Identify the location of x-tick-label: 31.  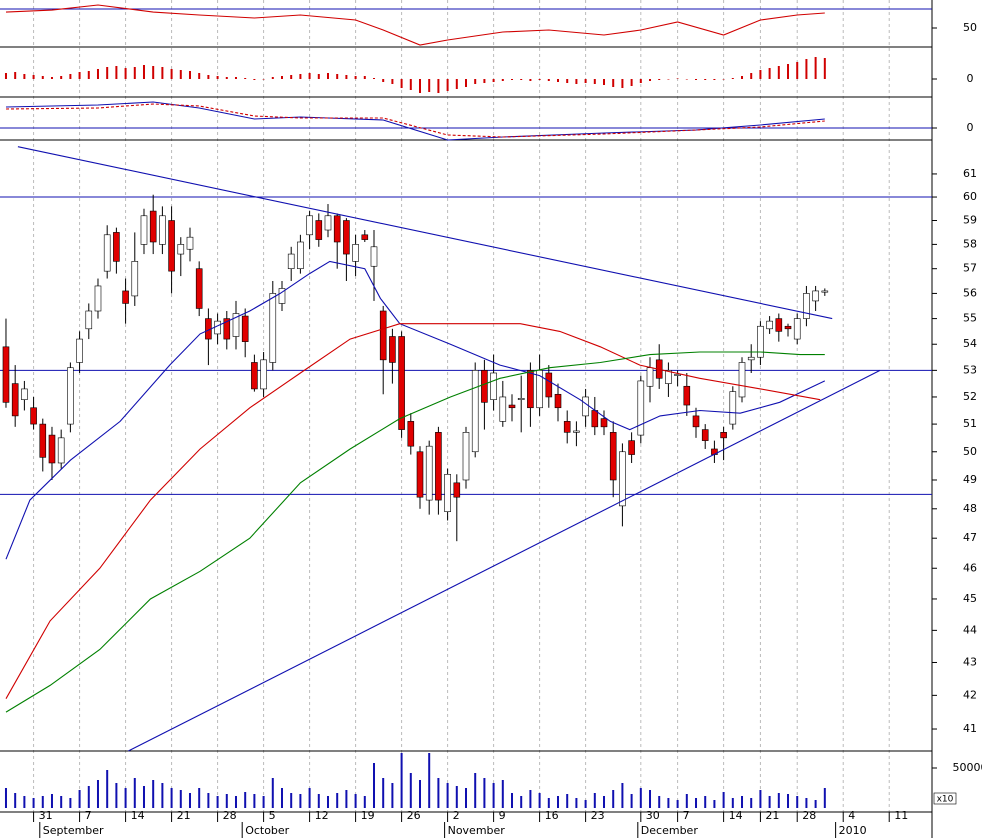
(46, 815).